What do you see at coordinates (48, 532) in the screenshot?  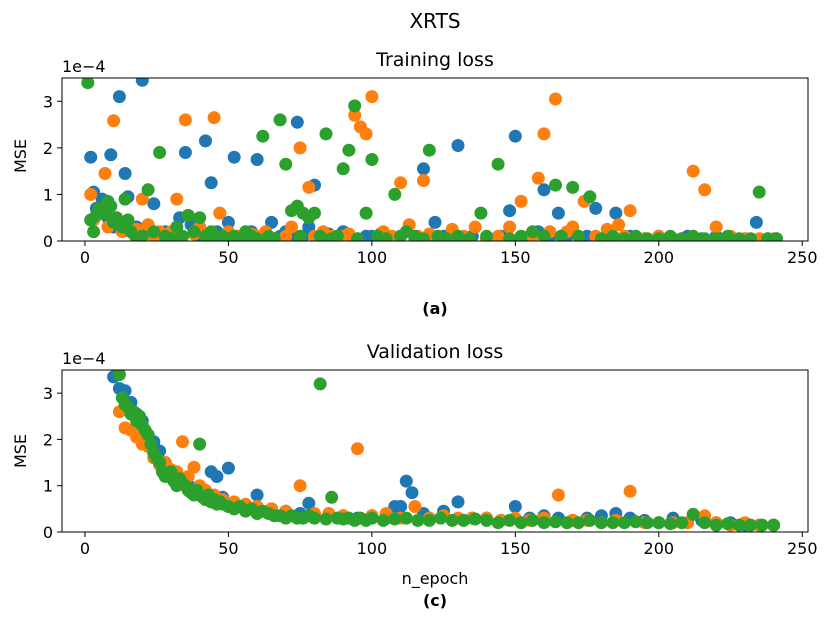 I see `validation-y-tick-label: 0` at bounding box center [48, 532].